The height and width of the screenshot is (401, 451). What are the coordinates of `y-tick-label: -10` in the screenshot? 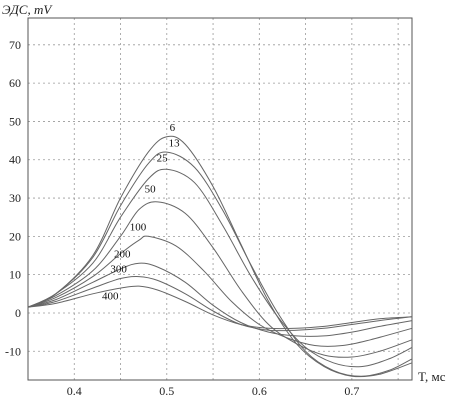 It's located at (13, 351).